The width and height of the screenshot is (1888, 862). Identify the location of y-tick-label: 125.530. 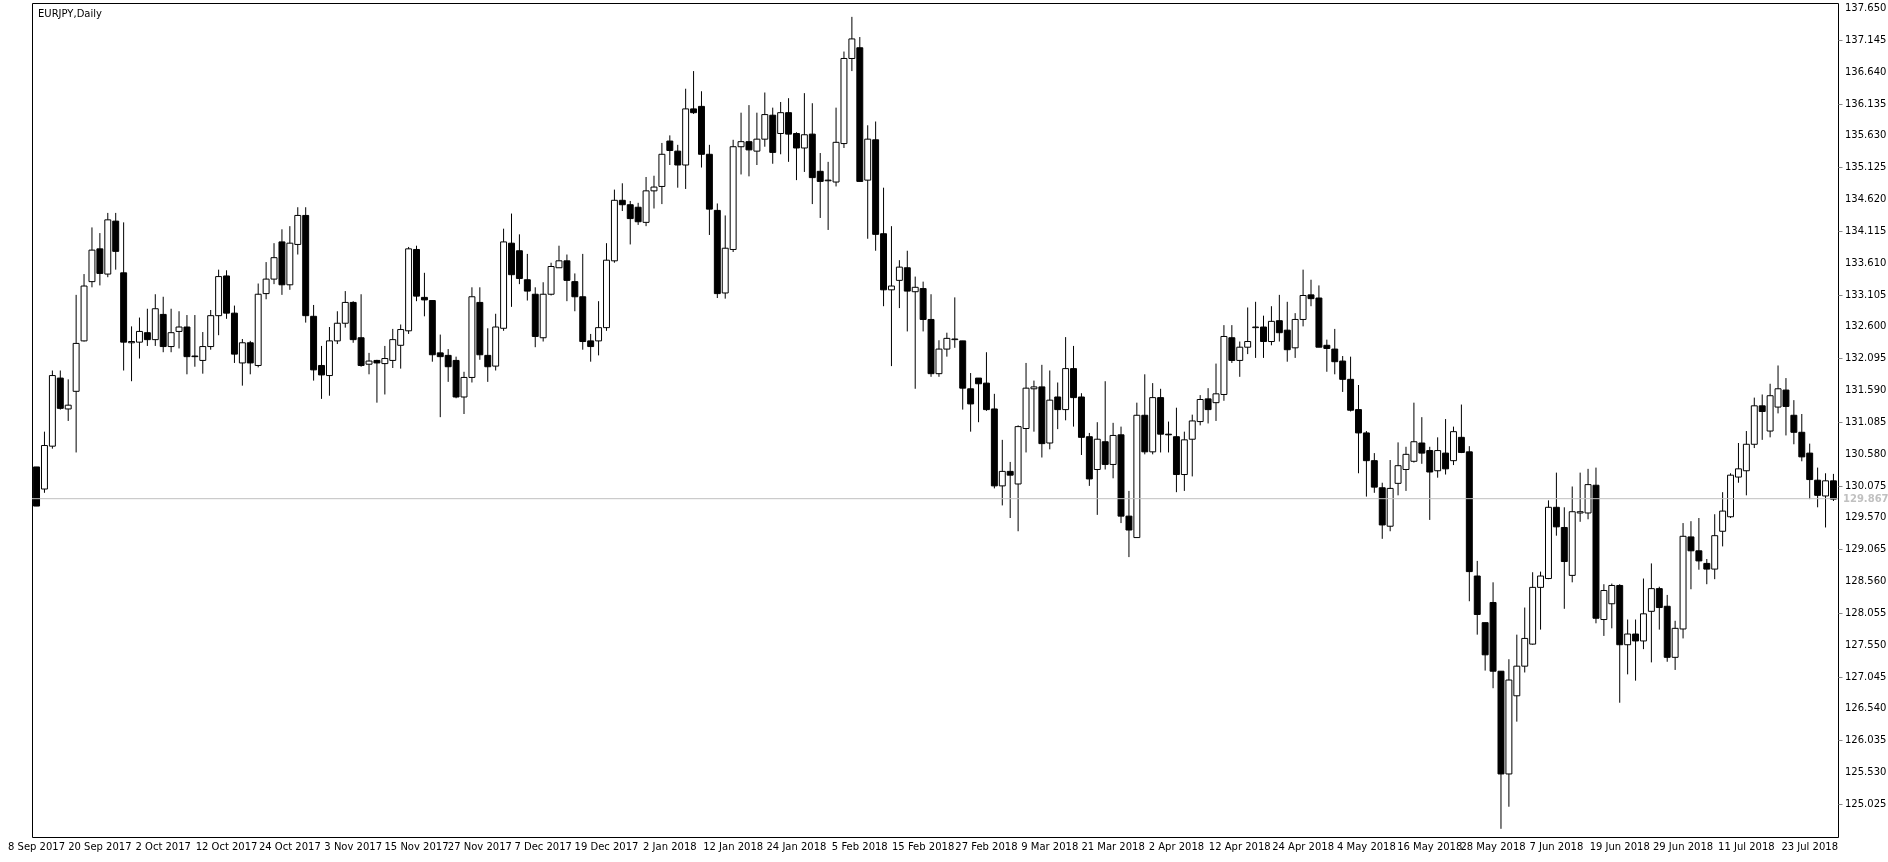
(1866, 772).